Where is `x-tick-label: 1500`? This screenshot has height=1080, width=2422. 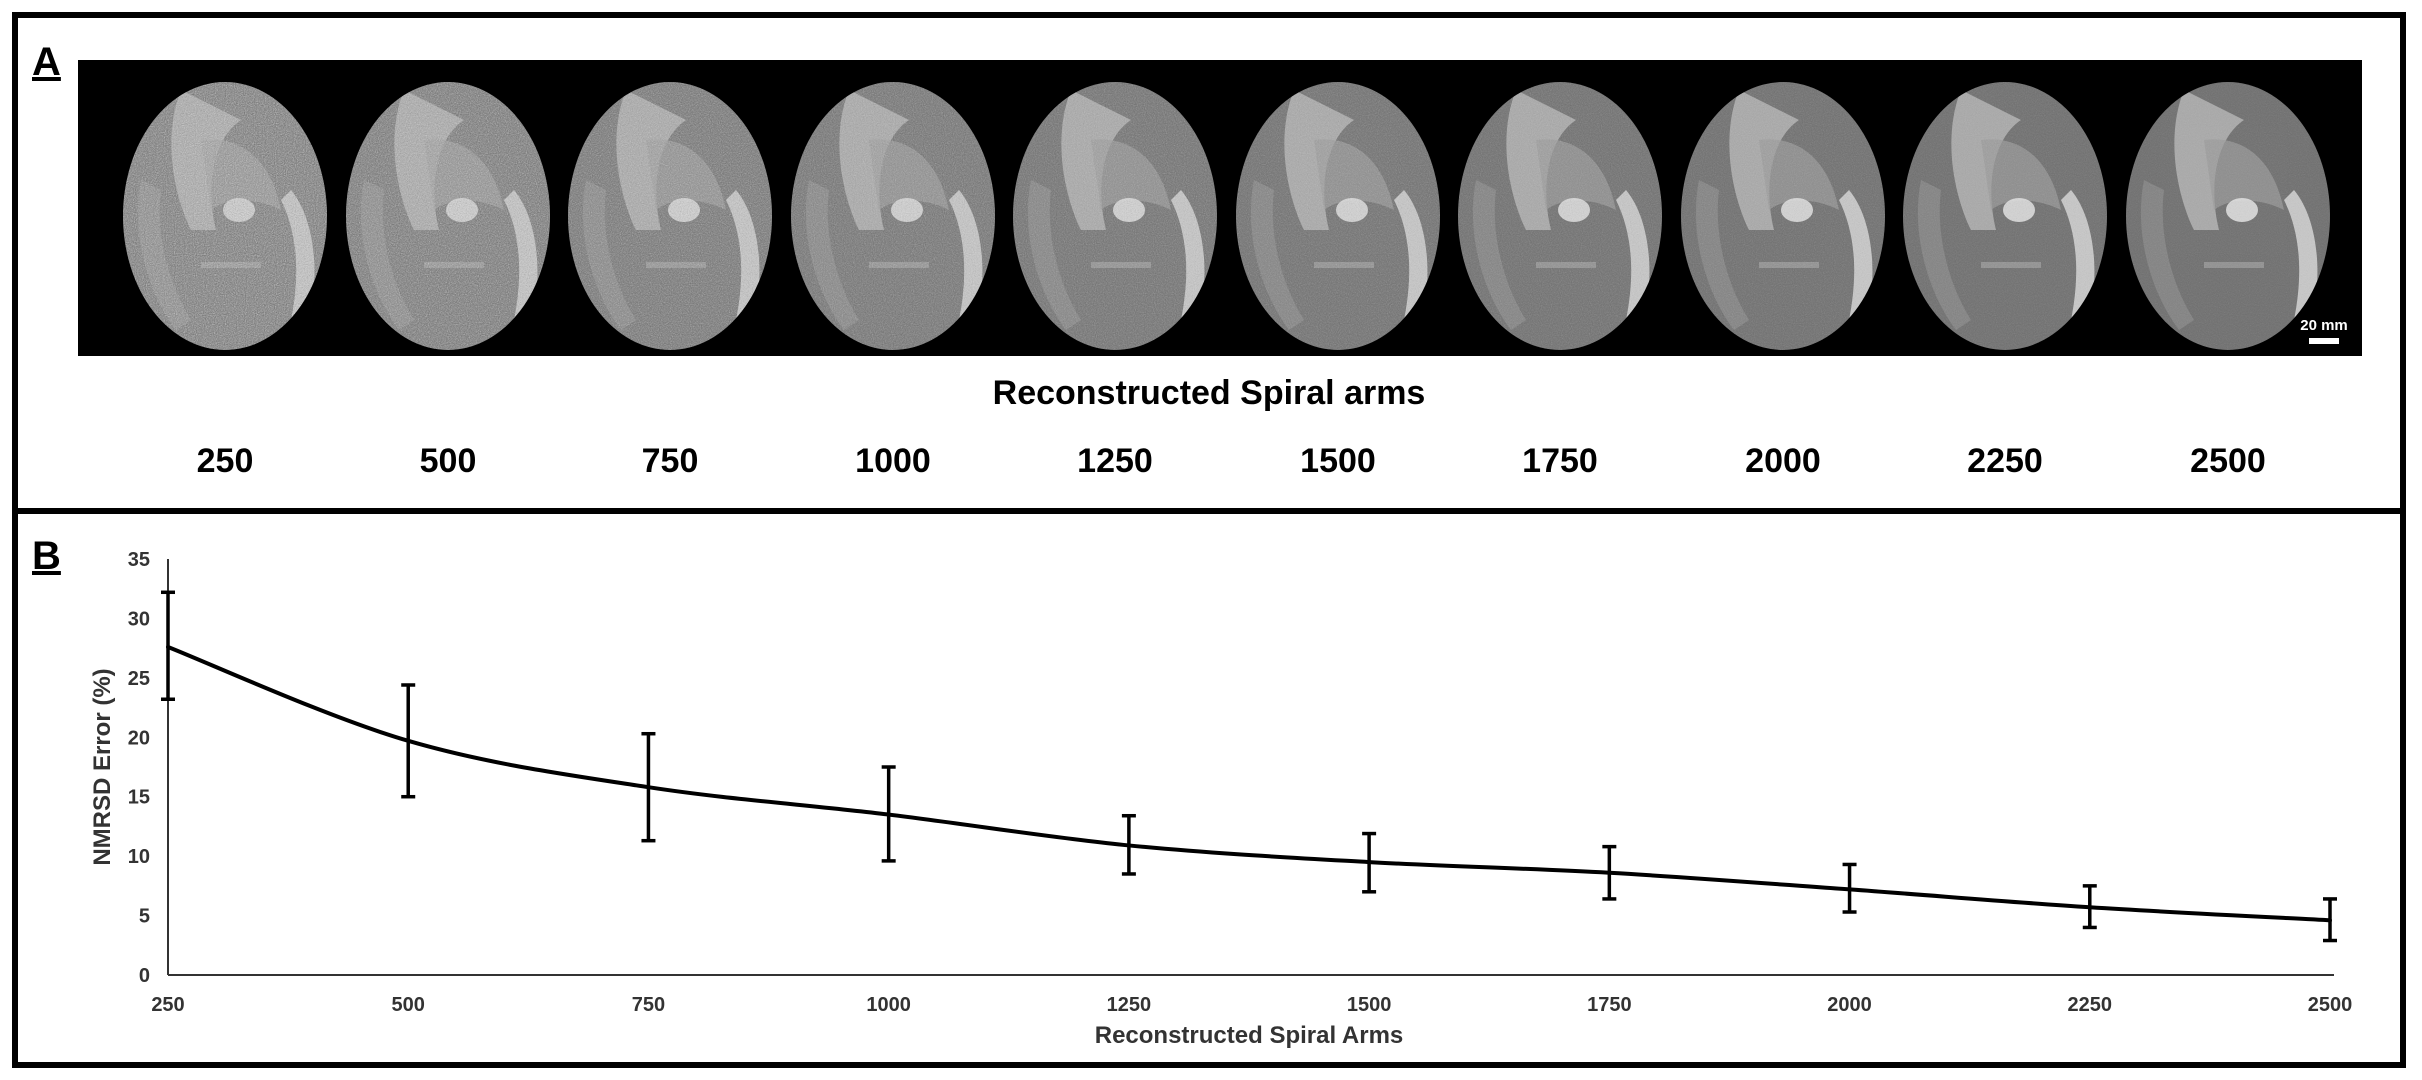 x-tick-label: 1500 is located at coordinates (1369, 1005).